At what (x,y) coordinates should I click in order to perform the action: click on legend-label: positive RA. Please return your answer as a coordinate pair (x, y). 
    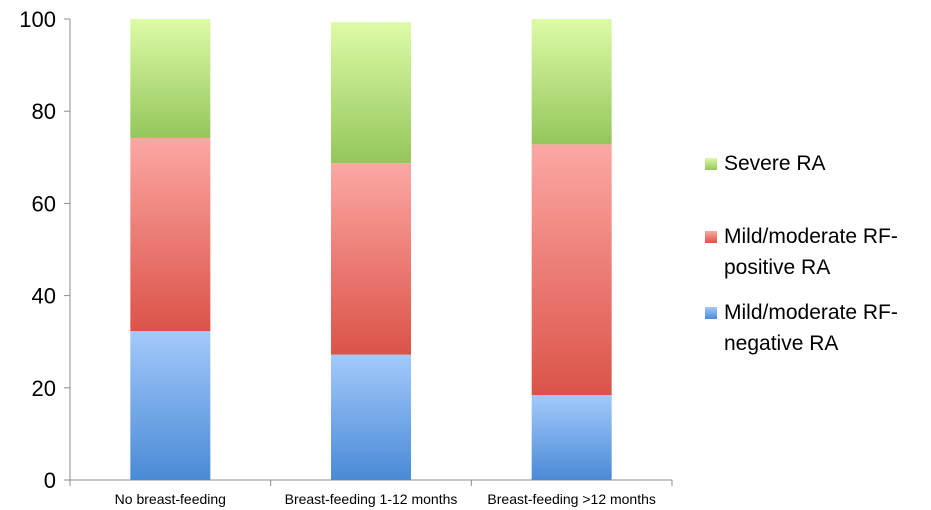
    Looking at the image, I should click on (777, 267).